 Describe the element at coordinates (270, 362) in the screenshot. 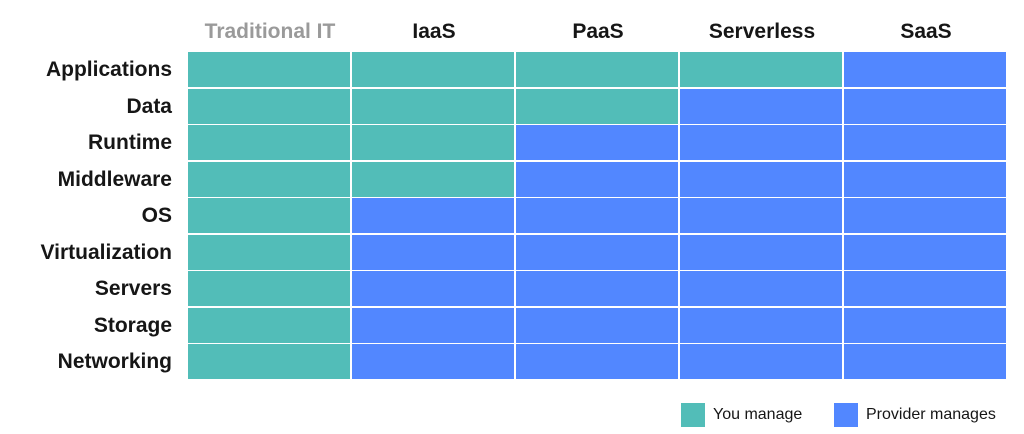

I see `cell-networking-traditional-it` at that location.